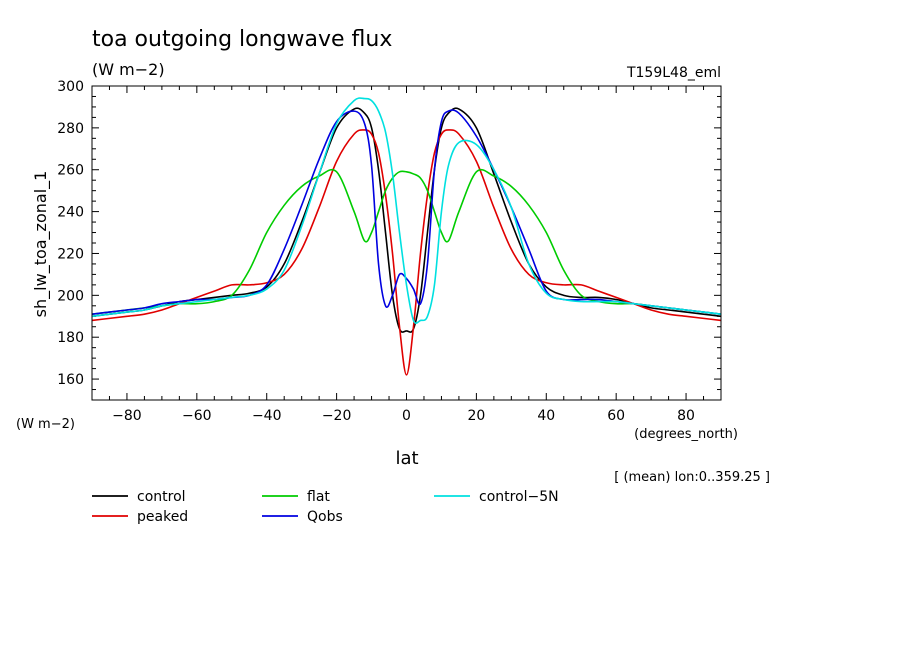  What do you see at coordinates (546, 416) in the screenshot?
I see `x-tick-label: 40` at bounding box center [546, 416].